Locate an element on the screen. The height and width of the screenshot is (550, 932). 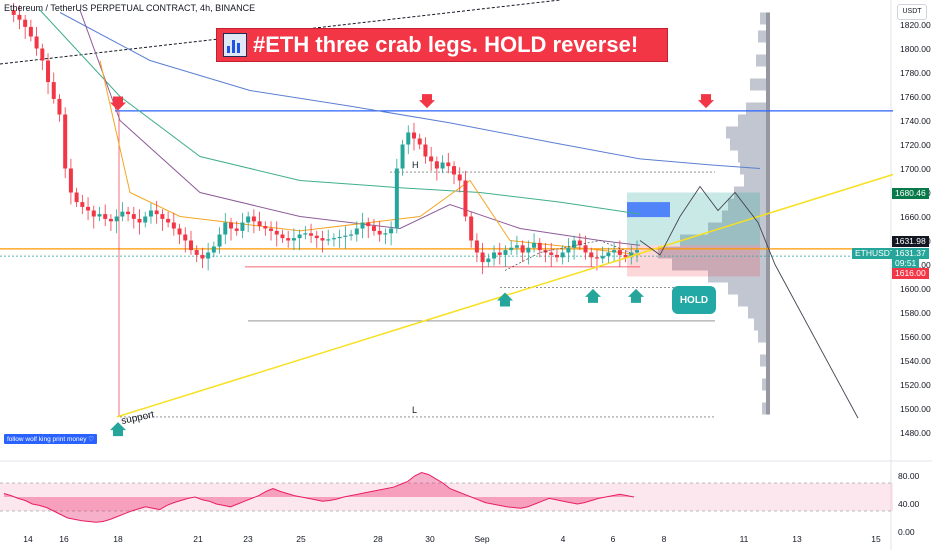
zones is located at coordinates (693, 234).